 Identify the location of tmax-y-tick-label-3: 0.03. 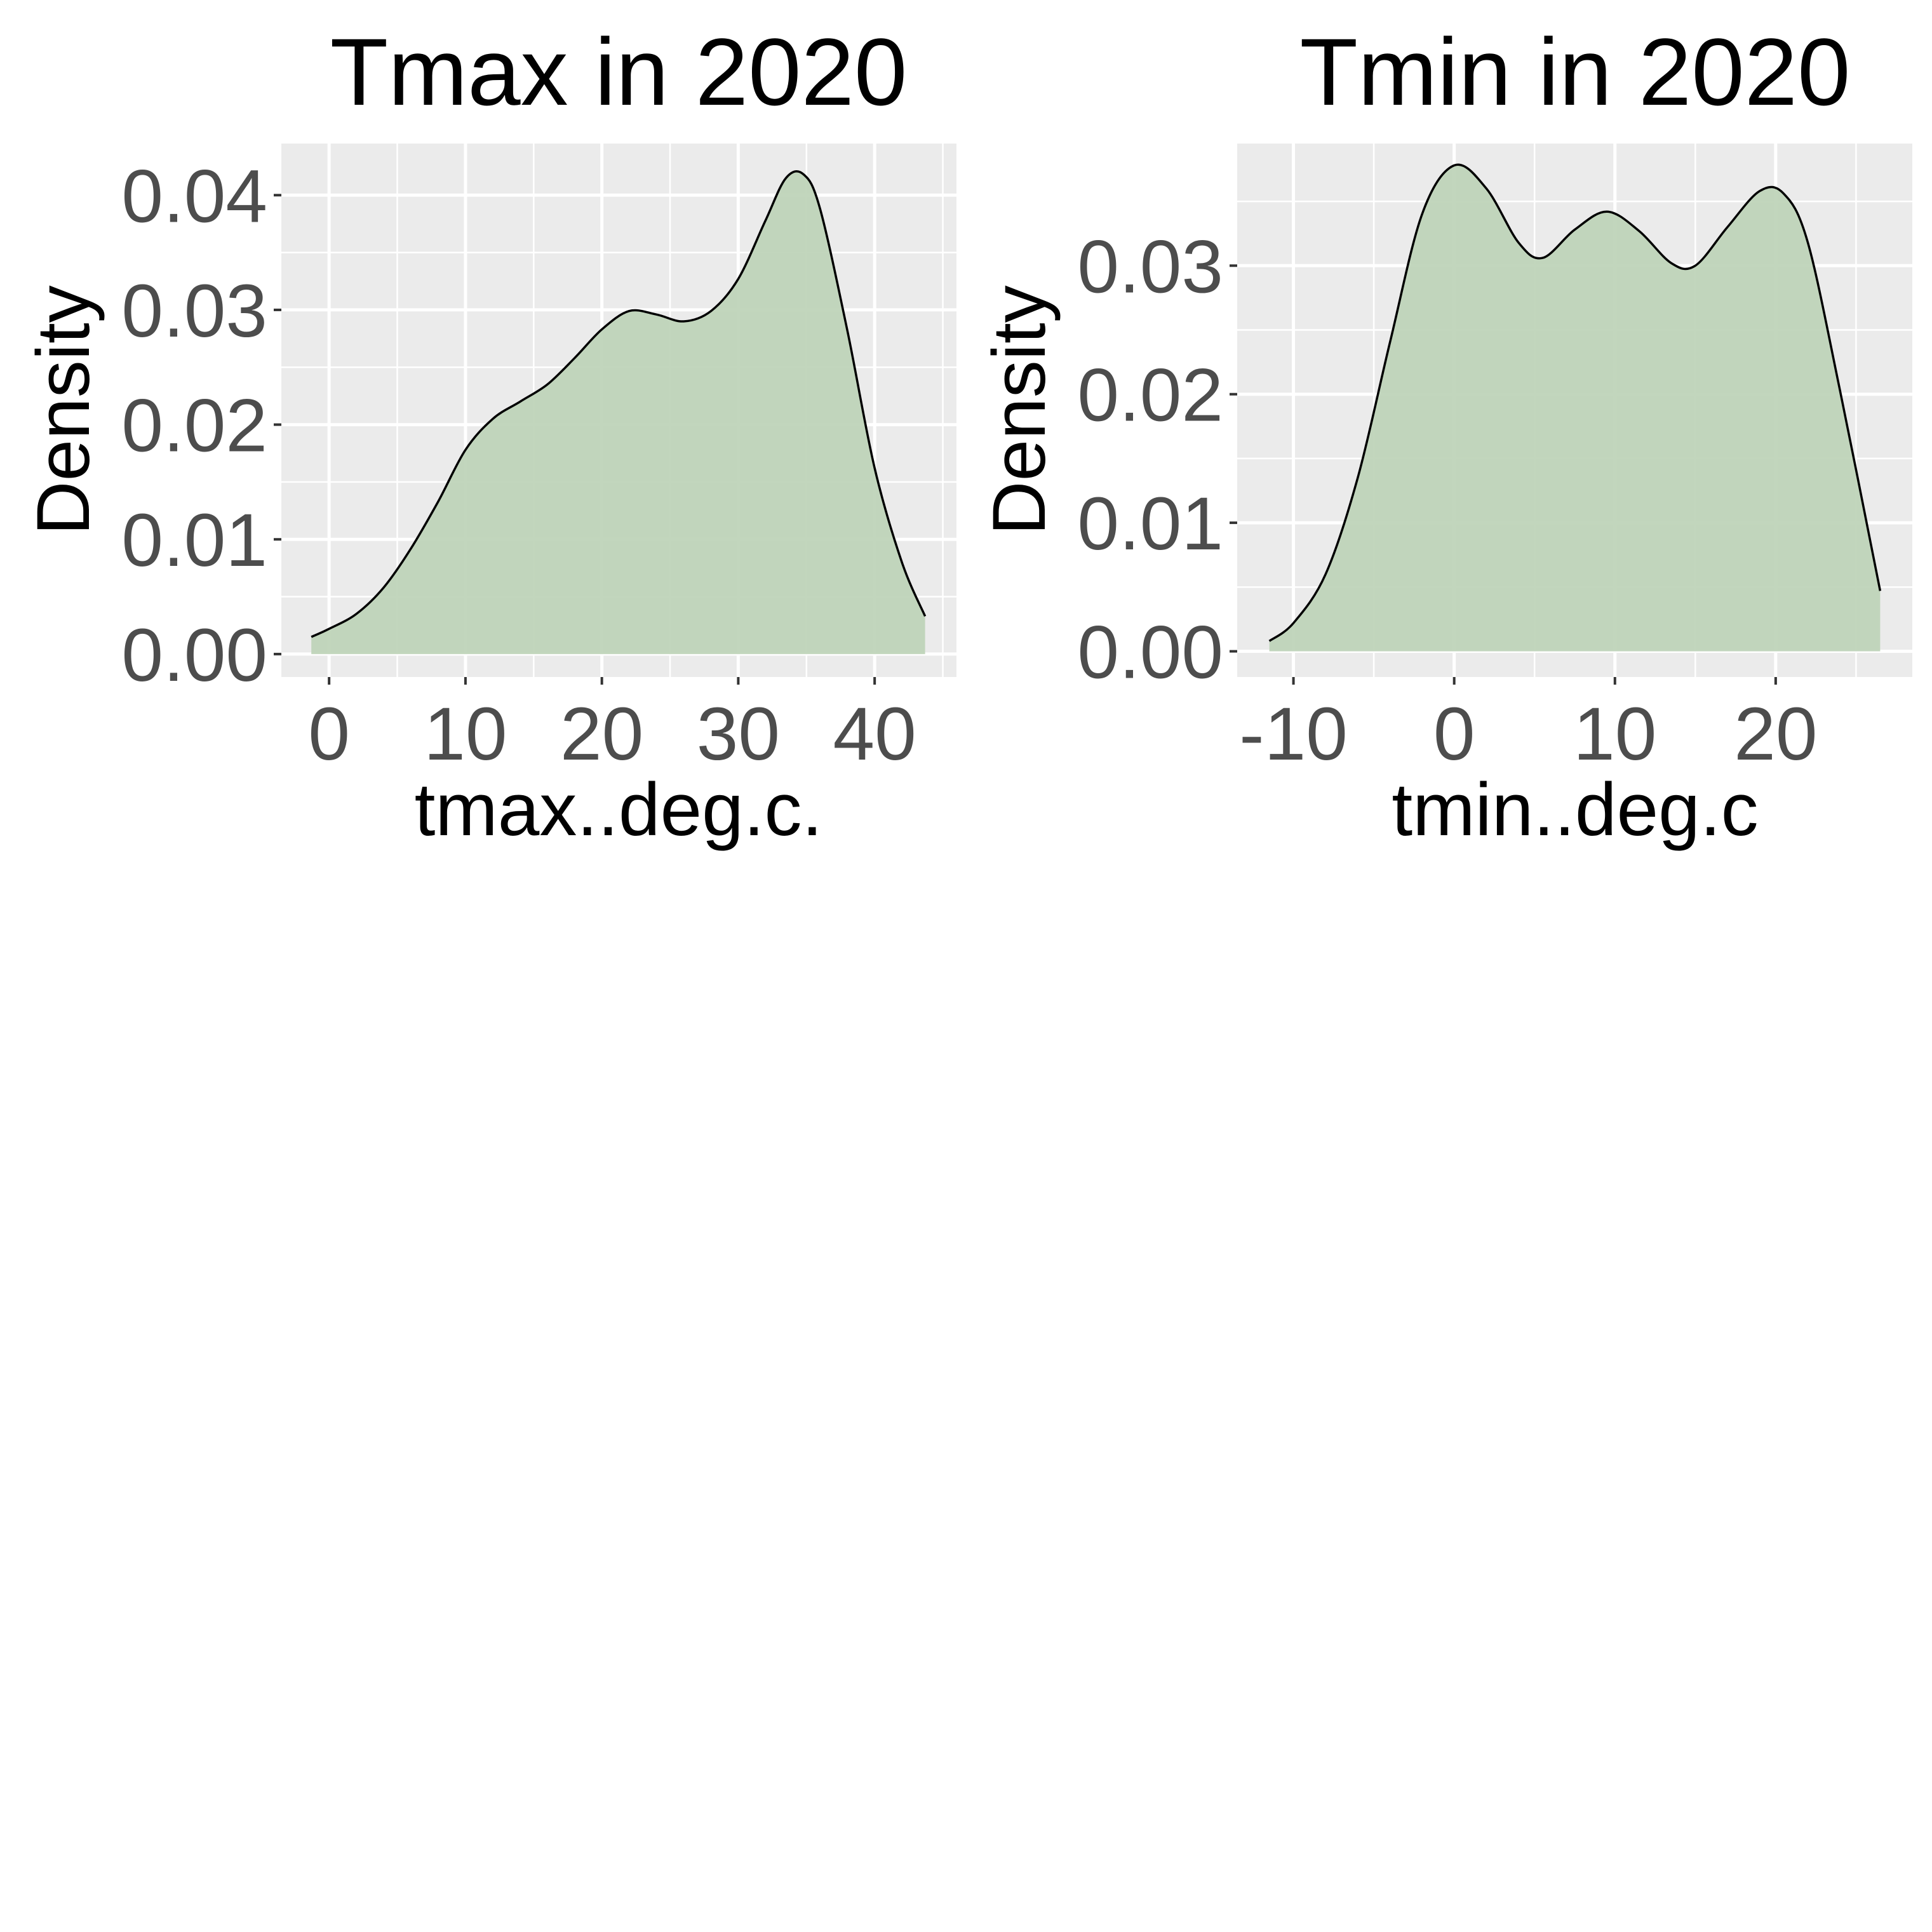
(194, 311).